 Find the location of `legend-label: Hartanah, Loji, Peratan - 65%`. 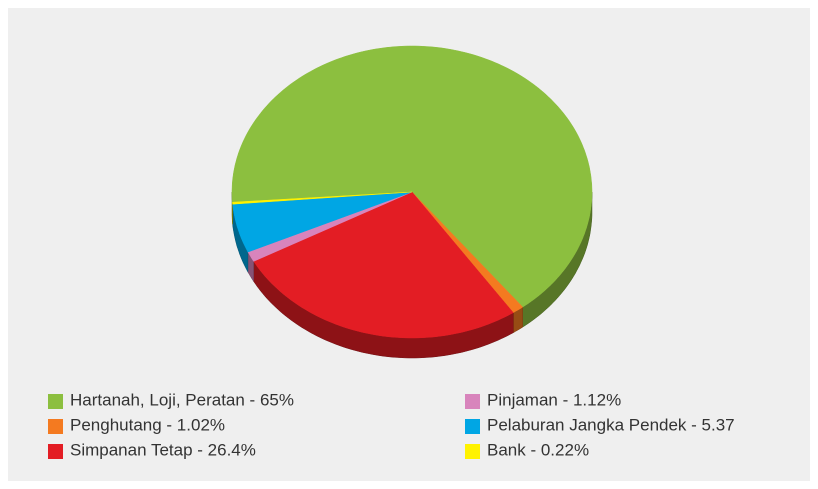

legend-label: Hartanah, Loji, Peratan - 65% is located at coordinates (182, 399).